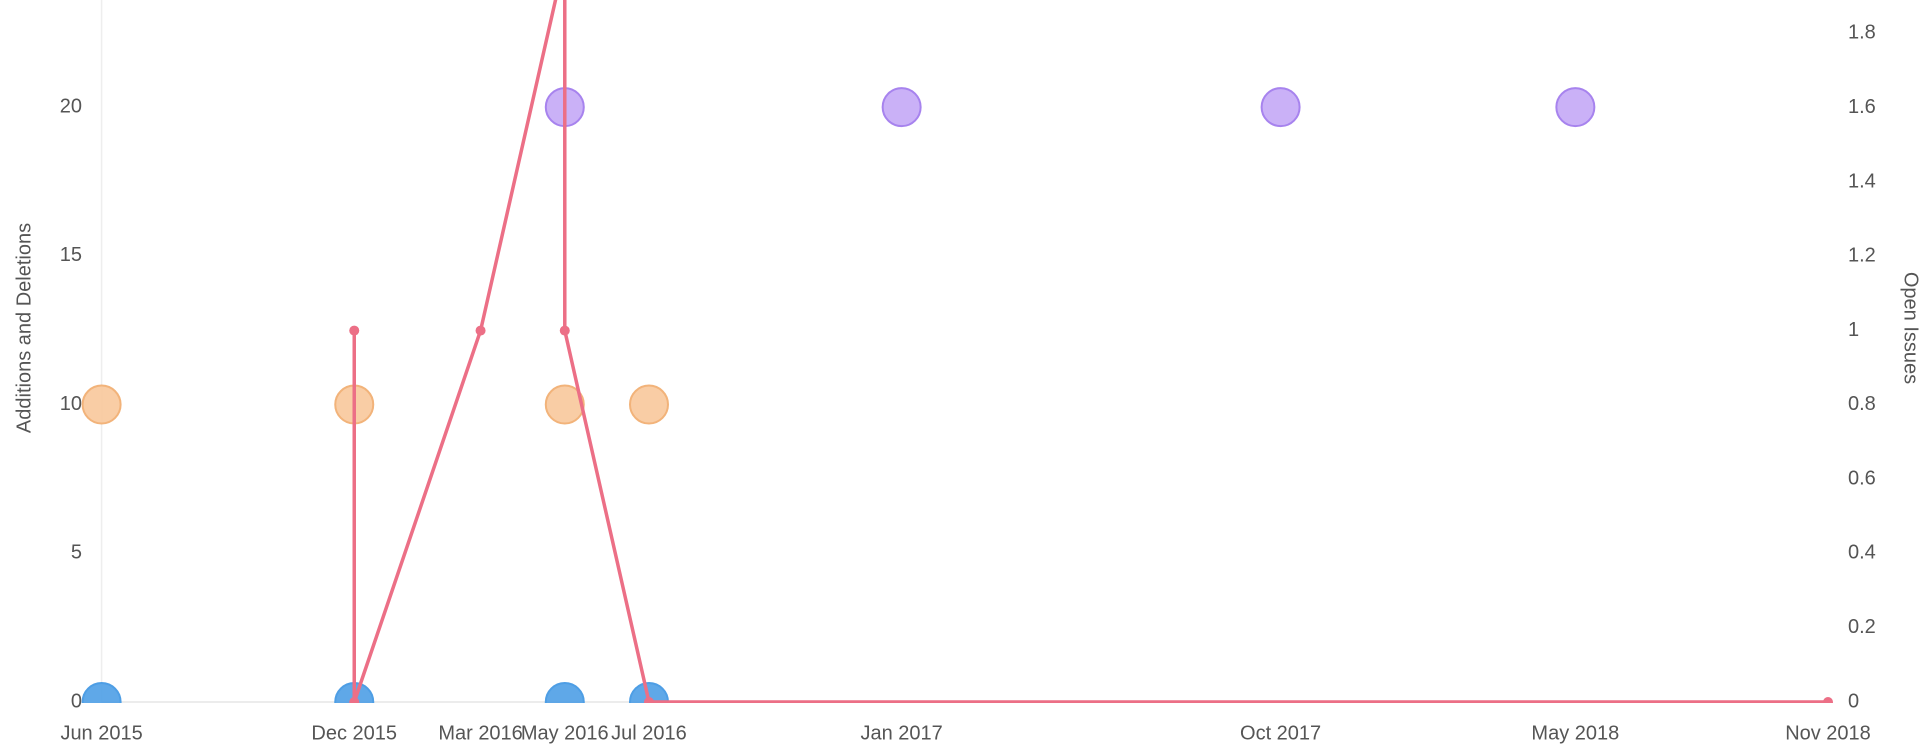 This screenshot has height=752, width=1932. What do you see at coordinates (565, 733) in the screenshot?
I see `x-tick-label: May 2016` at bounding box center [565, 733].